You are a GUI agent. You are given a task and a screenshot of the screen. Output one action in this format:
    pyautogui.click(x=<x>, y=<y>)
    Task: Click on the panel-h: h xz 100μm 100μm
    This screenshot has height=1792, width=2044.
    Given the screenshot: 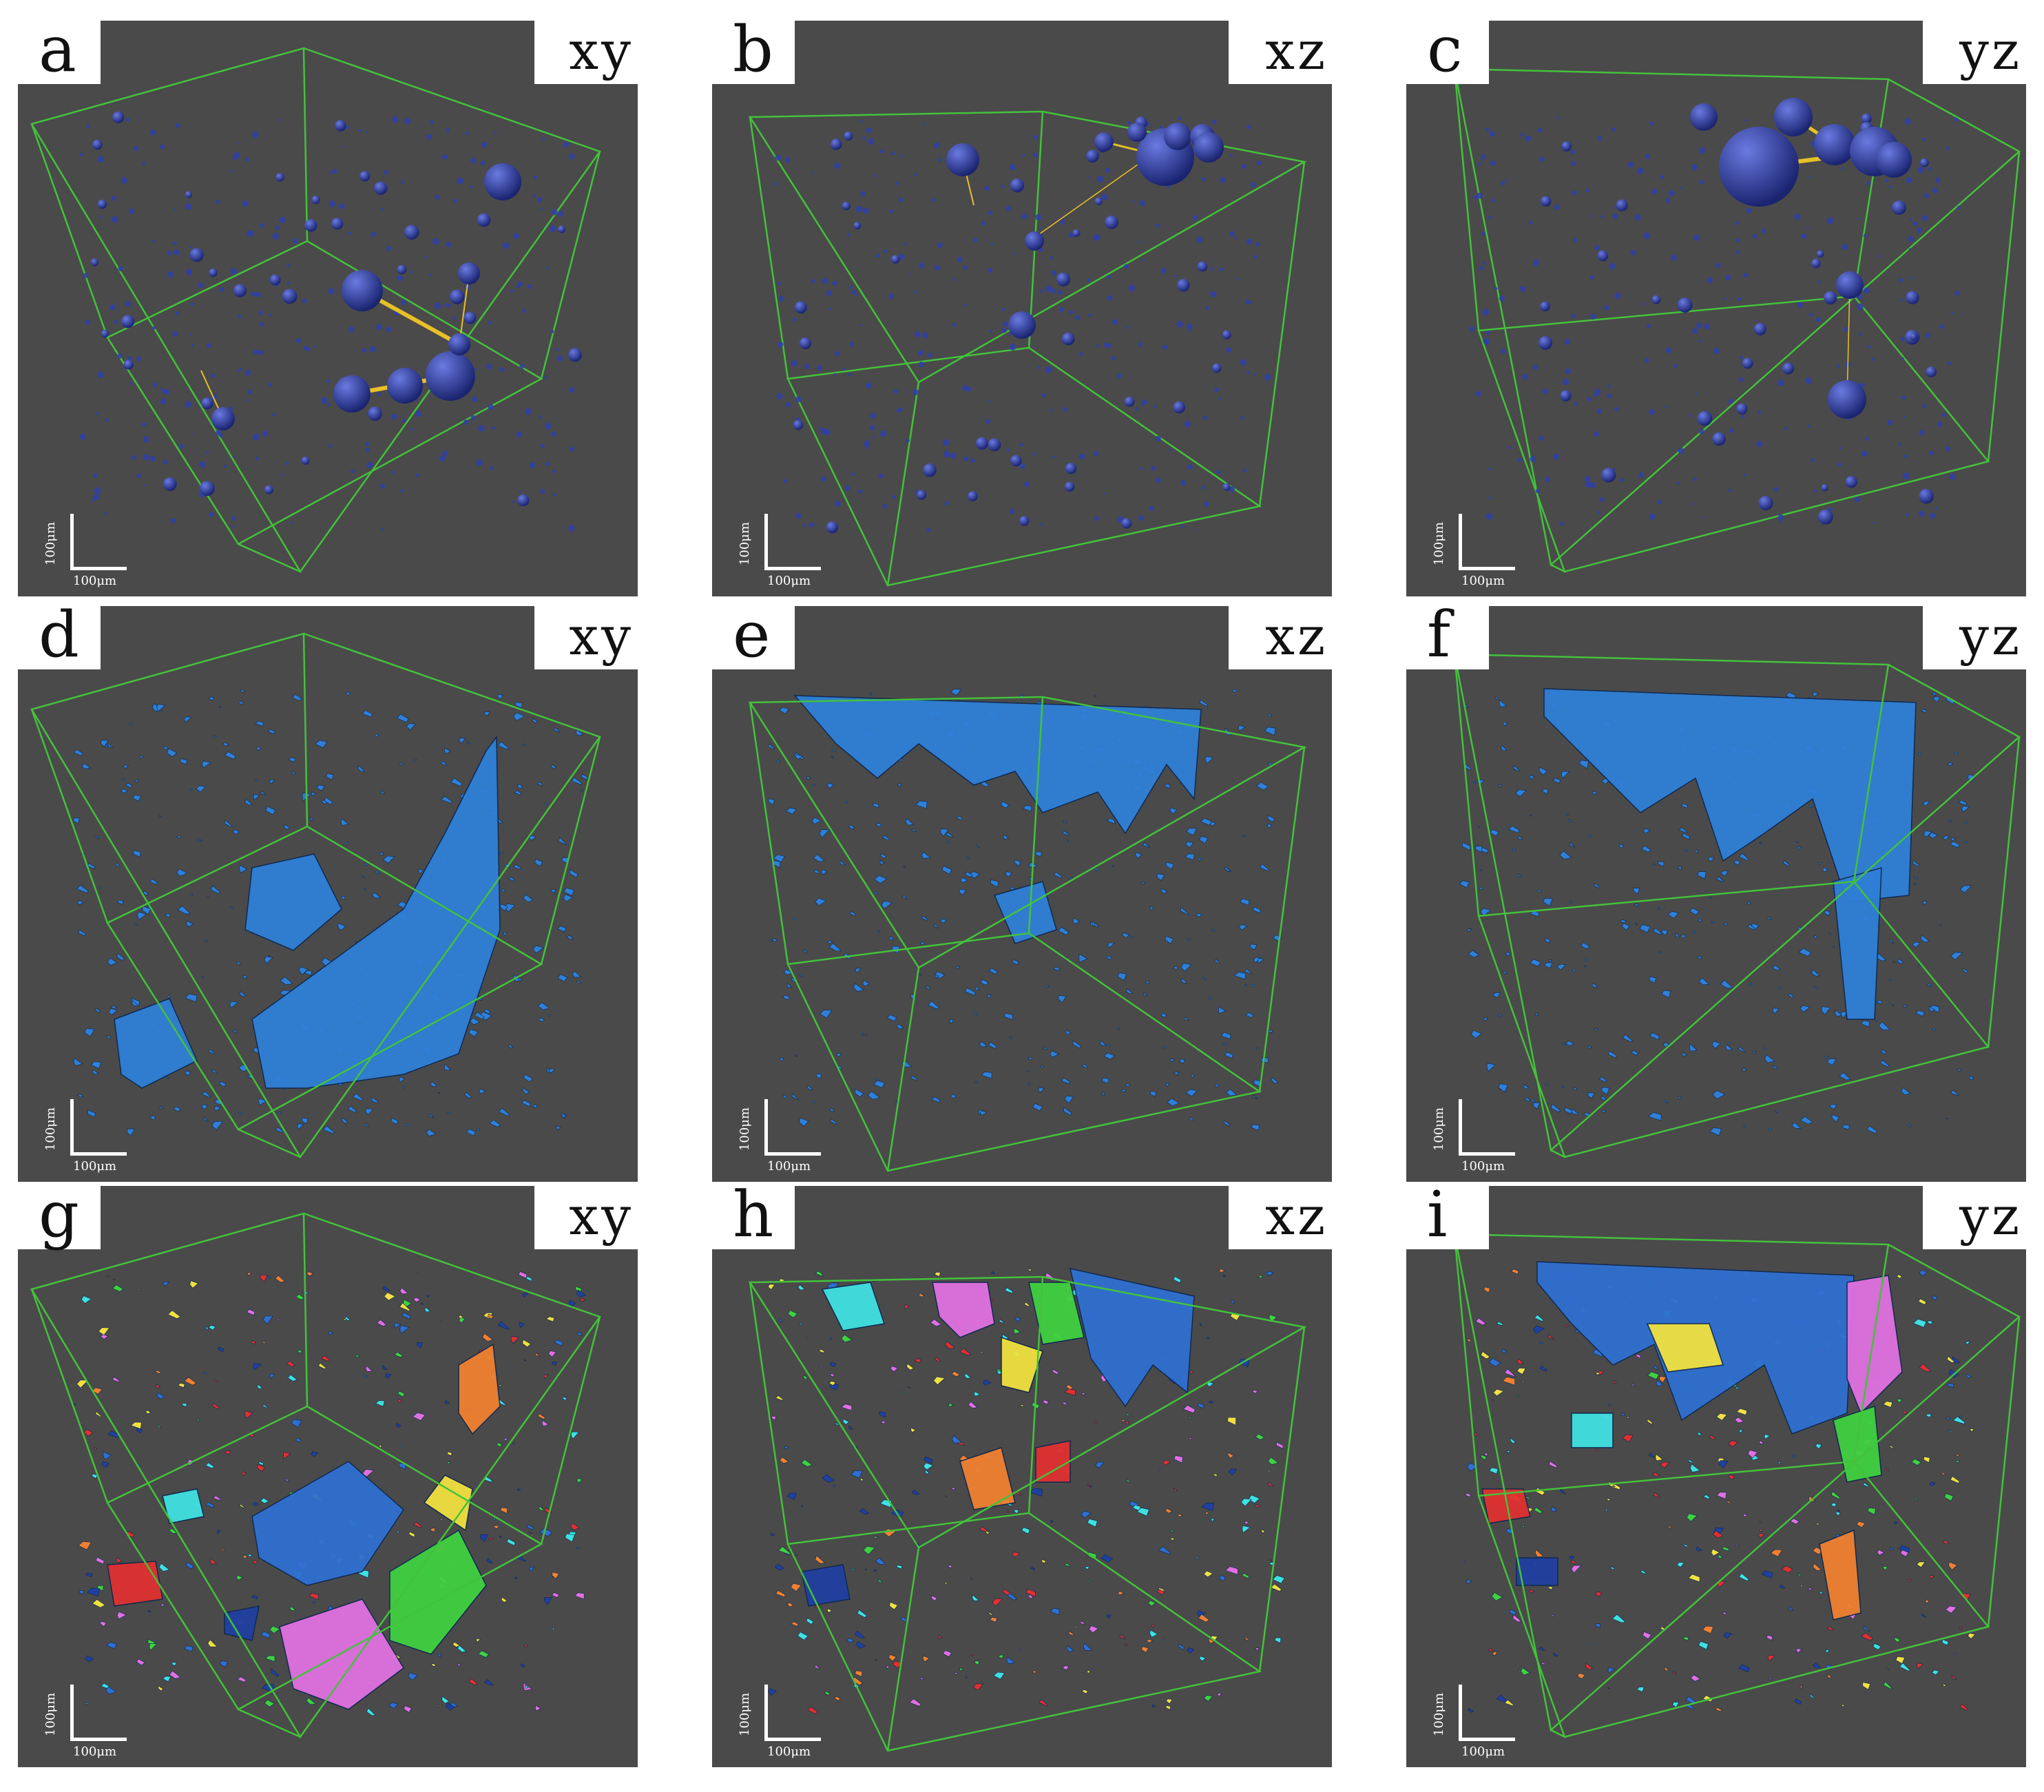 What is the action you would take?
    pyautogui.click(x=1022, y=1476)
    